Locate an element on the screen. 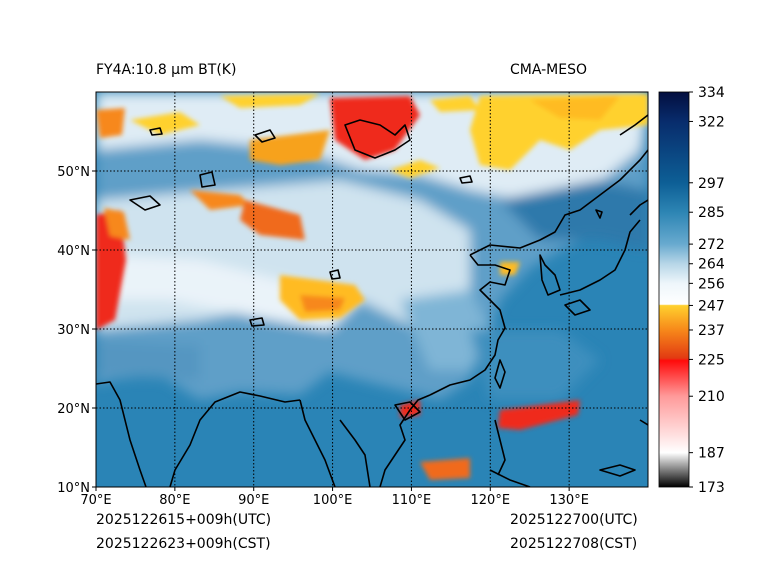 This screenshot has height=573, width=764. colorbar-tick-label: 173 is located at coordinates (711, 488).